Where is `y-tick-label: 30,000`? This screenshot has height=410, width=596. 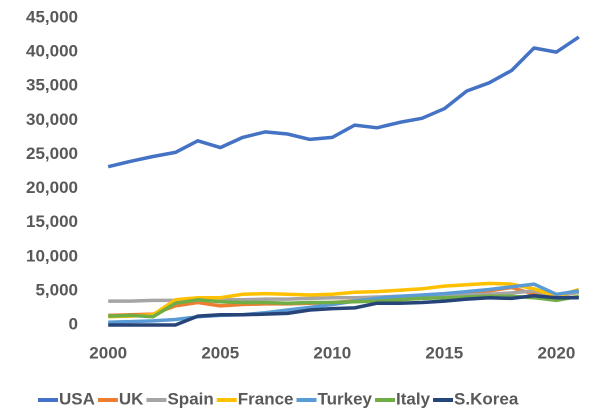 y-tick-label: 30,000 is located at coordinates (52, 119).